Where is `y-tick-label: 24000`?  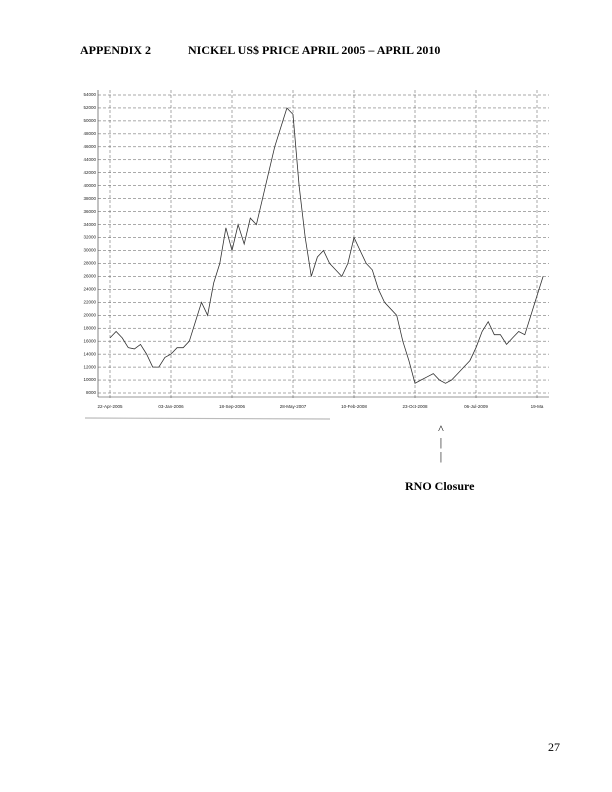
y-tick-label: 24000 is located at coordinates (89, 289).